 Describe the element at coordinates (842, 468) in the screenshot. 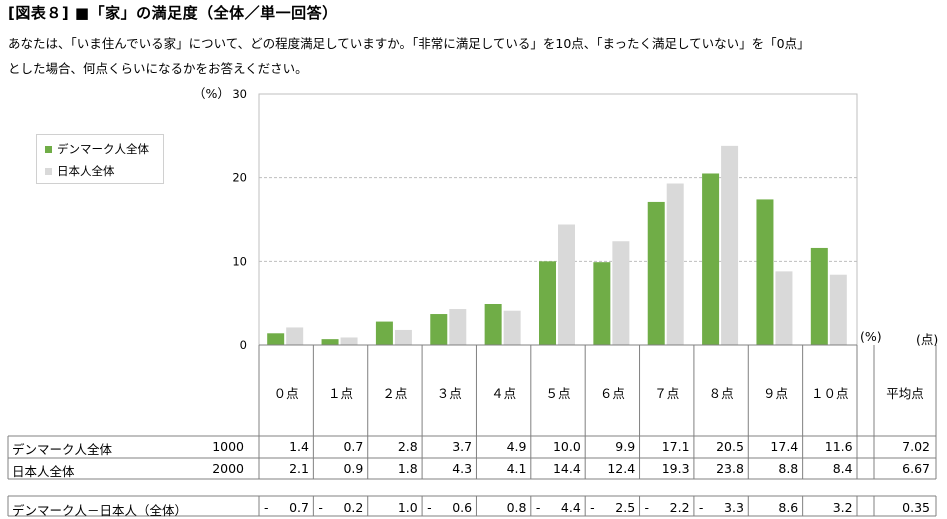

I see `cell-japan: 8.4` at that location.